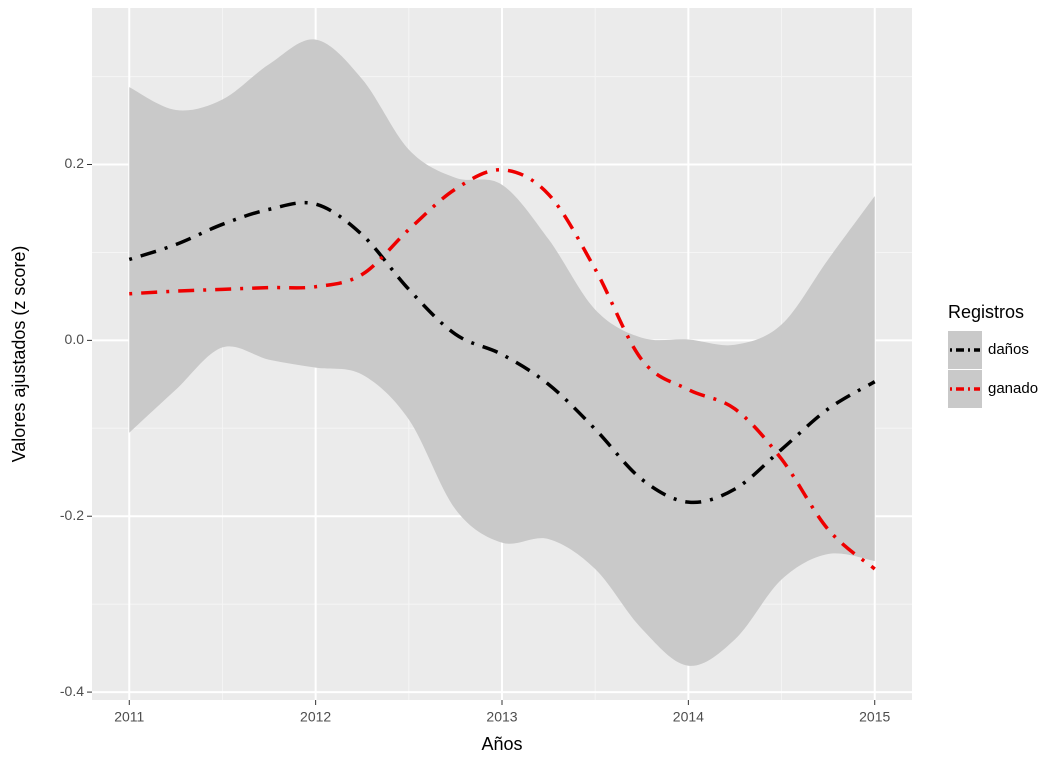  What do you see at coordinates (1013, 388) in the screenshot?
I see `legend-label: ganado` at bounding box center [1013, 388].